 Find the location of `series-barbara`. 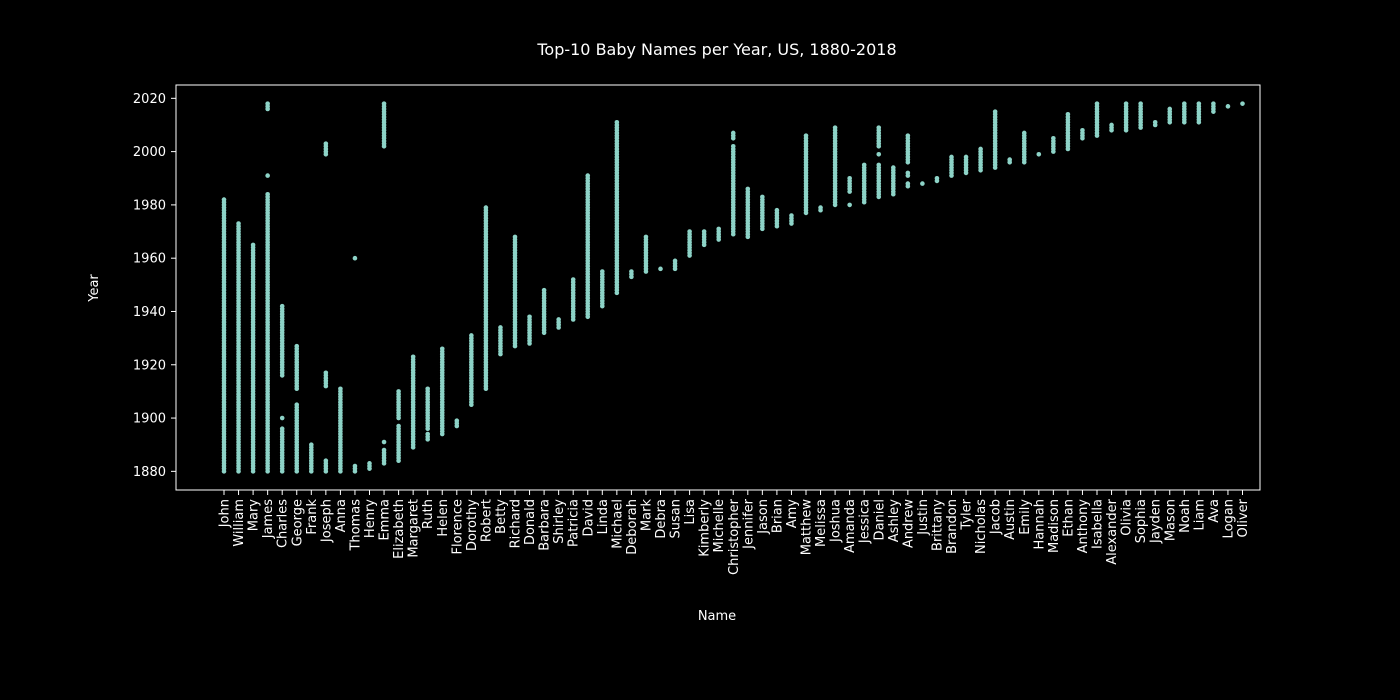

series-barbara is located at coordinates (544, 311).